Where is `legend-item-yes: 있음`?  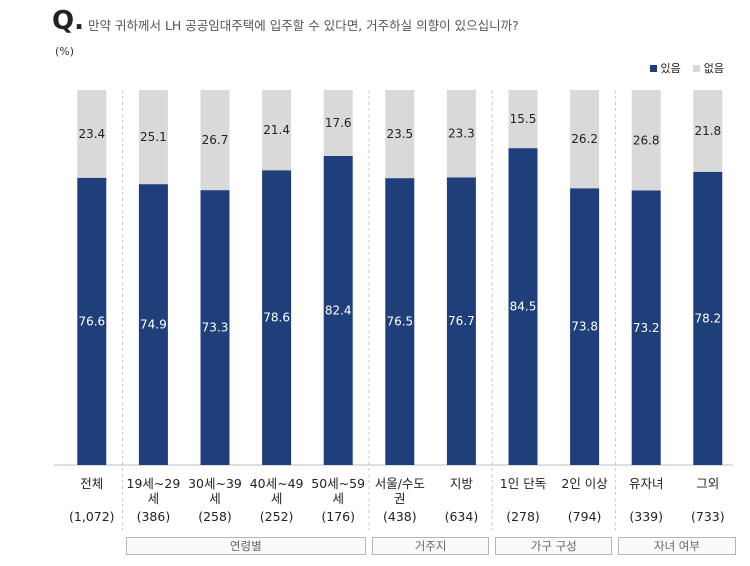 legend-item-yes: 있음 is located at coordinates (665, 68).